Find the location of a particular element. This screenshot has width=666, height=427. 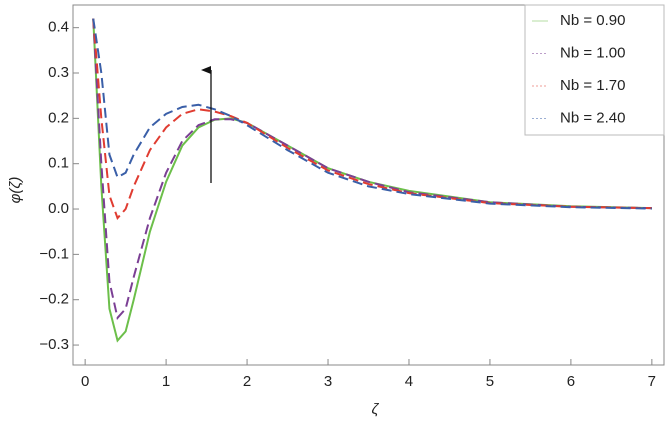

y-tick-label: −0.1 is located at coordinates (54, 253).